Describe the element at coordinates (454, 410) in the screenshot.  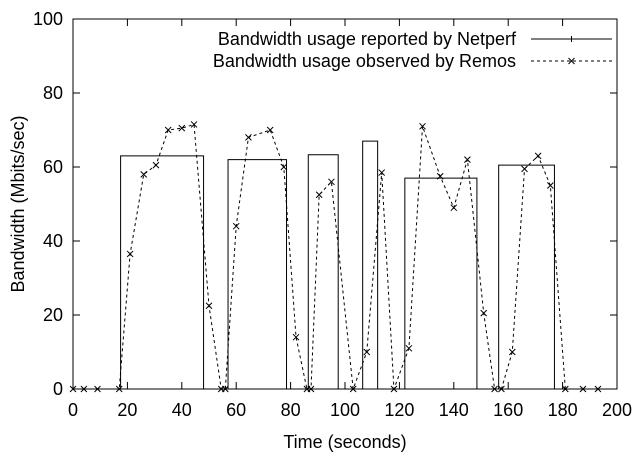
I see `x-tick-label: 140` at that location.